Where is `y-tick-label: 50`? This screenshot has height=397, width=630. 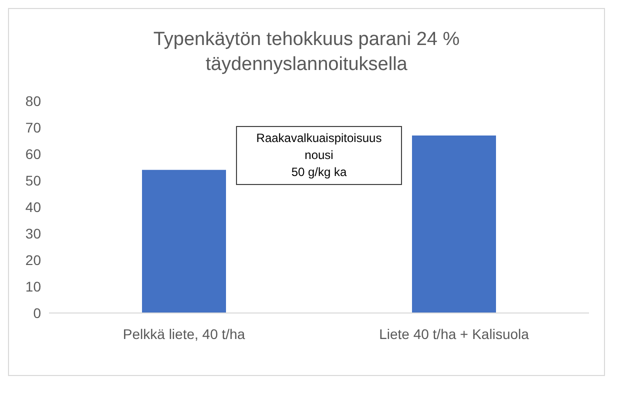 y-tick-label: 50 is located at coordinates (33, 180).